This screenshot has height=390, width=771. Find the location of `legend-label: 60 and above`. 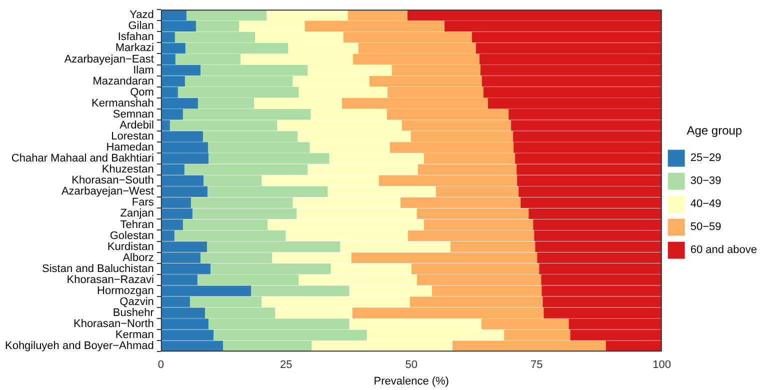

legend-label: 60 and above is located at coordinates (723, 250).